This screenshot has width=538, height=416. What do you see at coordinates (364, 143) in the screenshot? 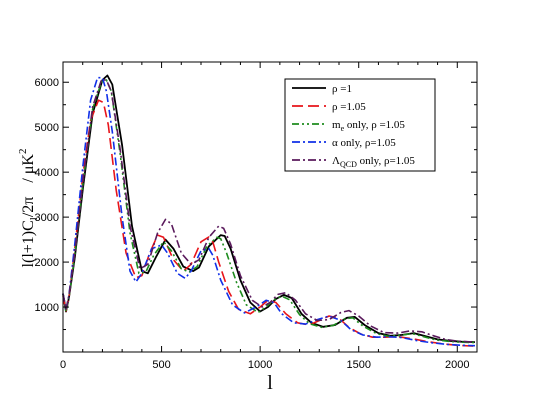
I see `legend-label-4: α only, ρ=1.05` at bounding box center [364, 143].